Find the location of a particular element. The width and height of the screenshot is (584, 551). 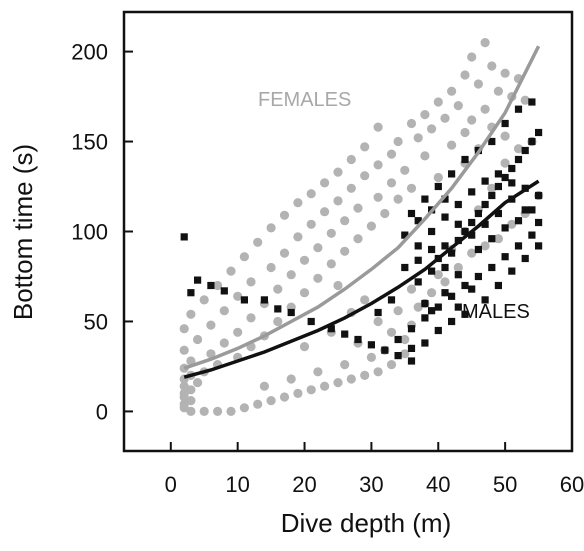

males-label: MALES is located at coordinates (496, 312).